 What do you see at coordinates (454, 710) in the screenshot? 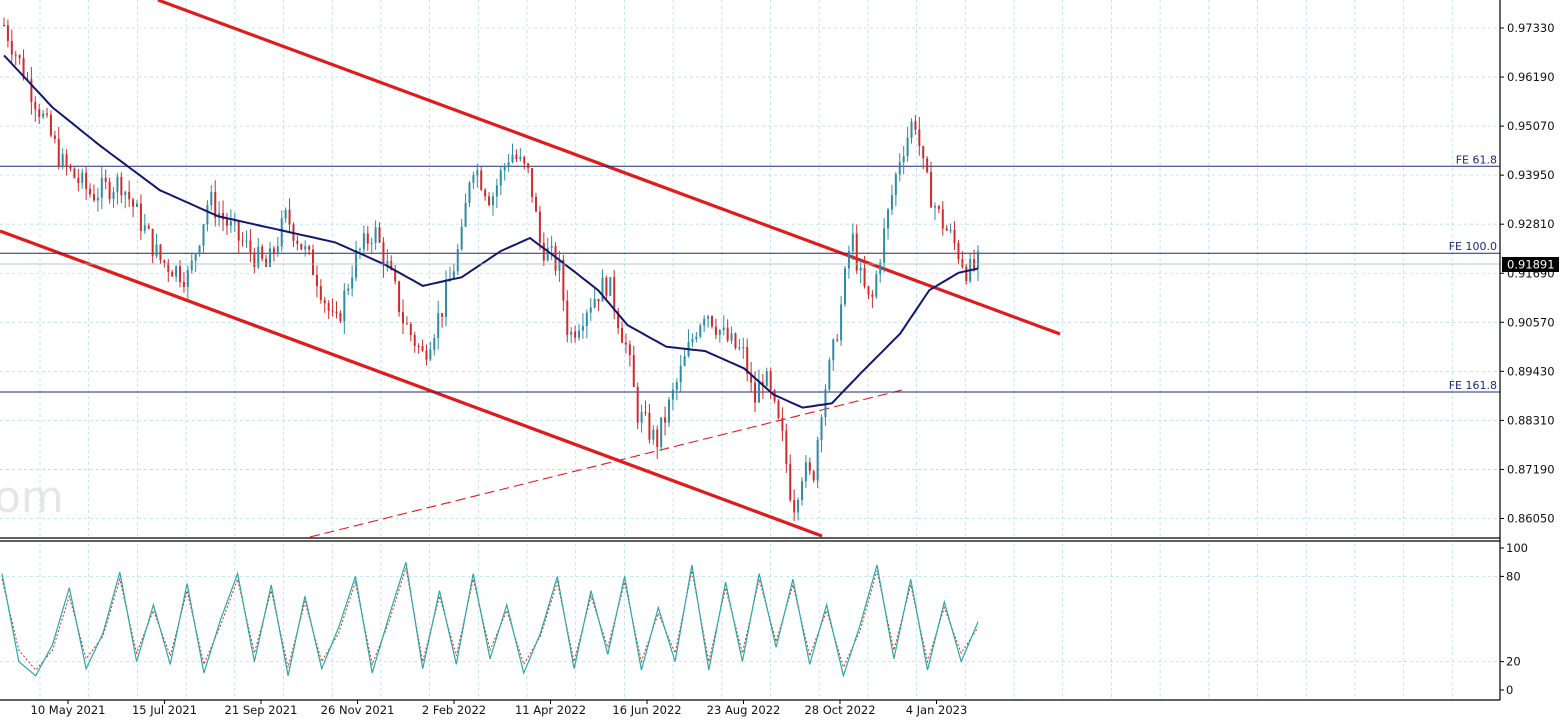
I see `time-tick-label: 2 Feb 2022` at bounding box center [454, 710].